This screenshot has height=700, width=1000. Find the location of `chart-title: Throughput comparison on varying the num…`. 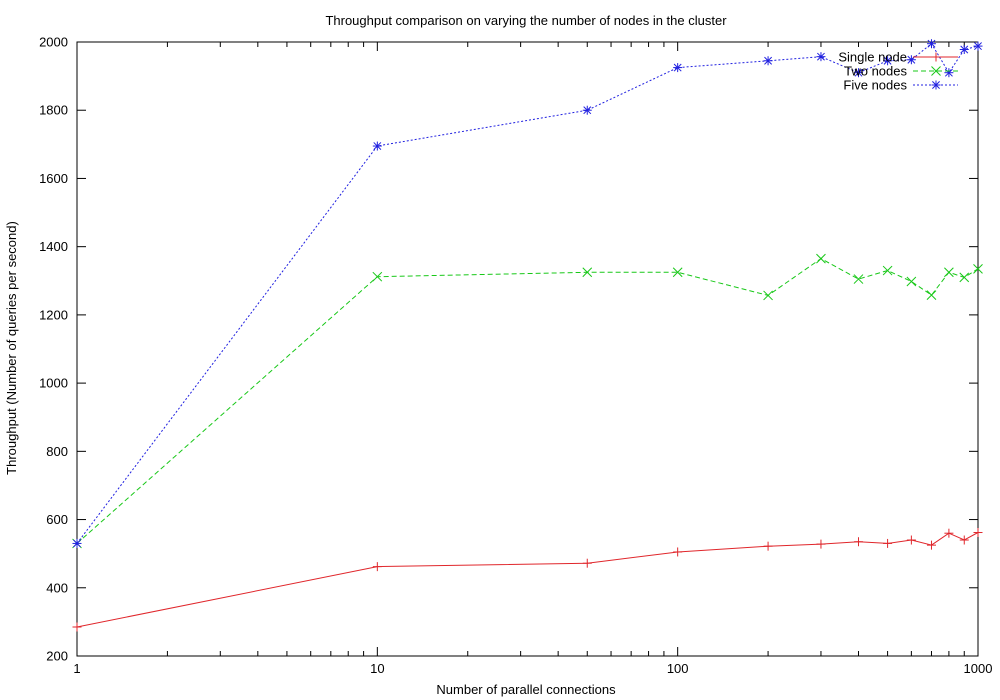

chart-title: Throughput comparison on varying the num… is located at coordinates (526, 20).